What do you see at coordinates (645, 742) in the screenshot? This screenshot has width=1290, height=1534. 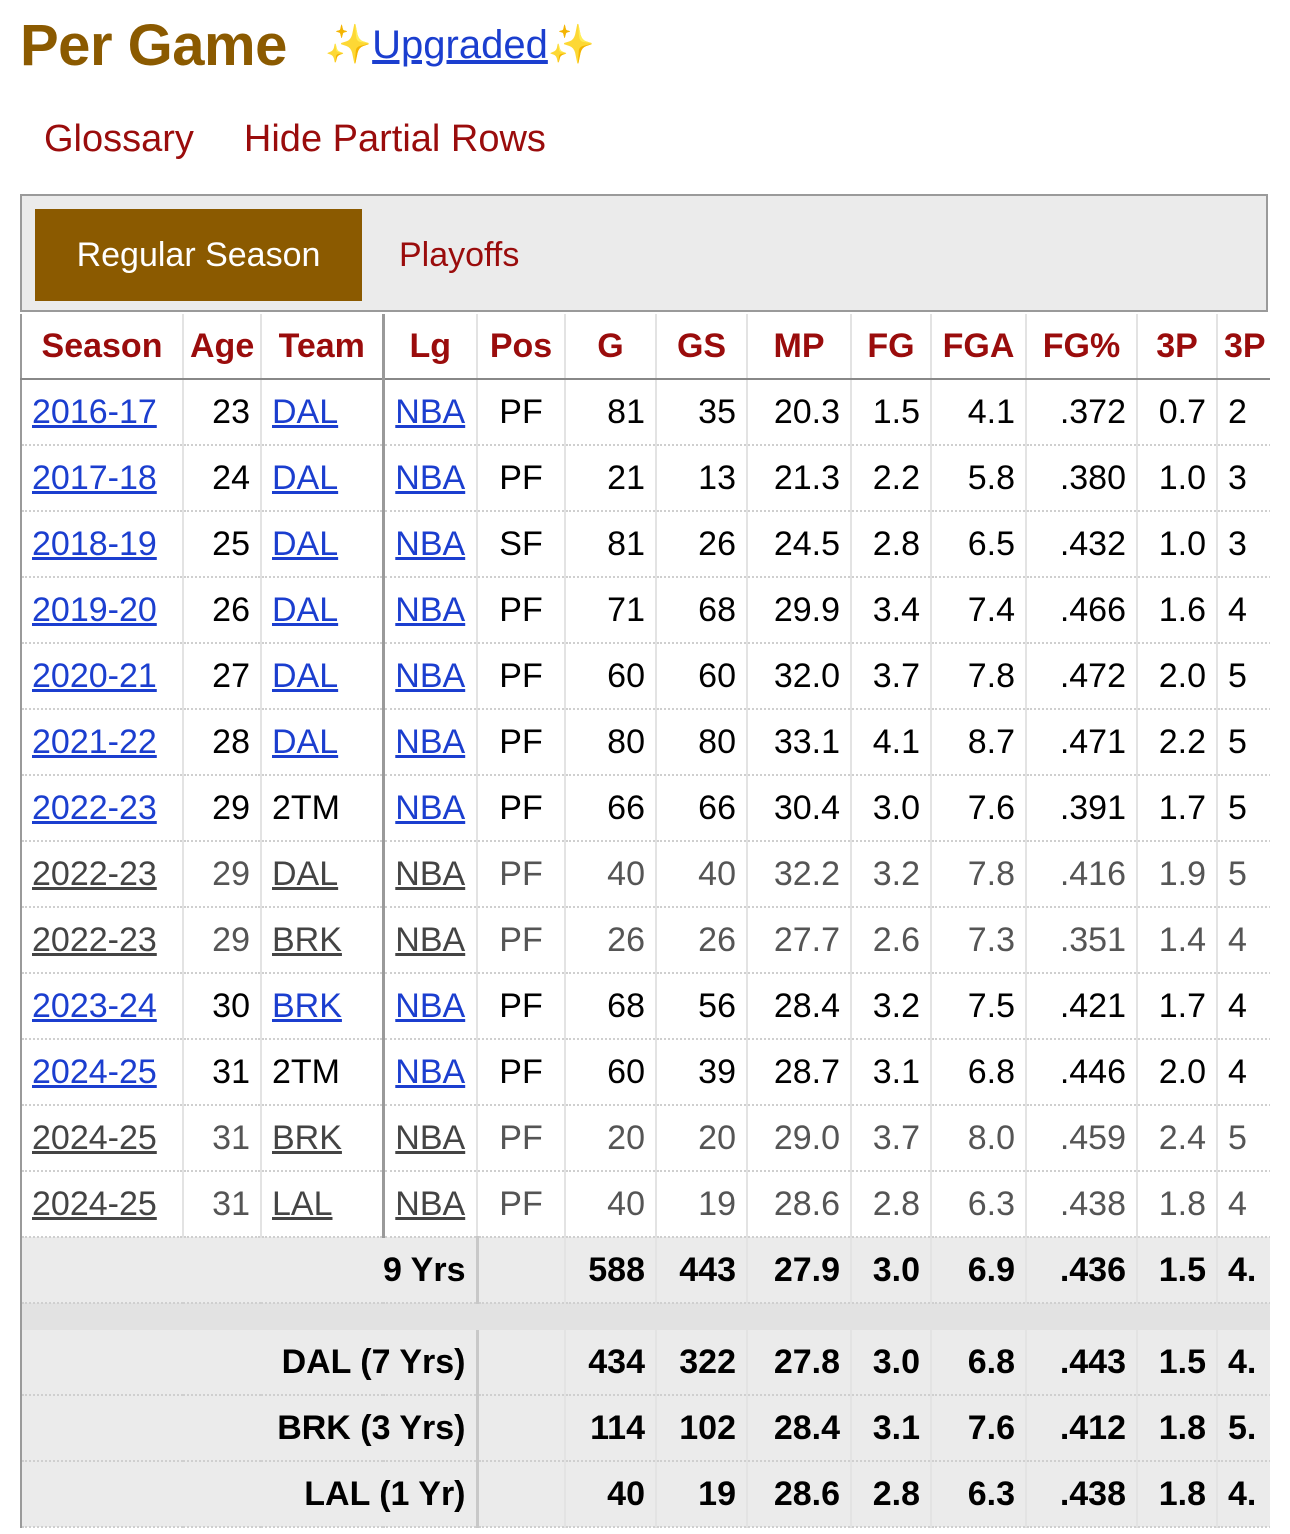 I see `table-row: 2021-22 28 DAL NBA PF 80 80 33.1 4.1 8.7.471 2.2 5` at bounding box center [645, 742].